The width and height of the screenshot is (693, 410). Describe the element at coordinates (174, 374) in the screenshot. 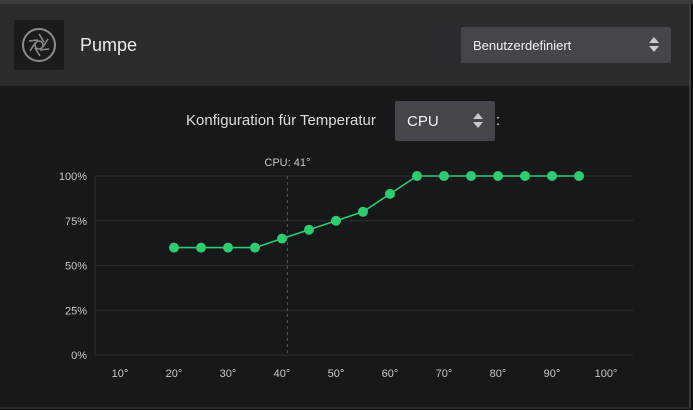

I see `x-tick-label: 20°` at that location.